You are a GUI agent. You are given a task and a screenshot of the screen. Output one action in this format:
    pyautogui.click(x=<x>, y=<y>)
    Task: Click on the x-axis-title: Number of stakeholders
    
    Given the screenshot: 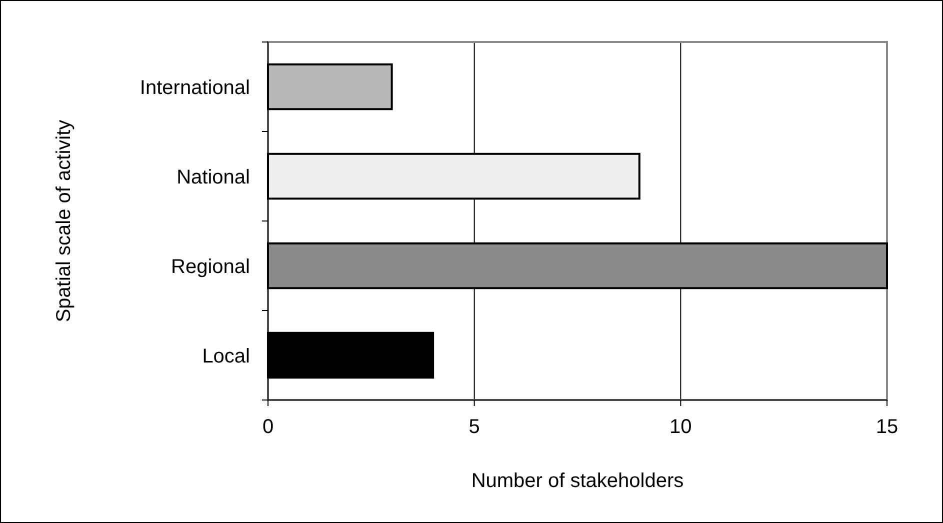 What is the action you would take?
    pyautogui.click(x=577, y=481)
    